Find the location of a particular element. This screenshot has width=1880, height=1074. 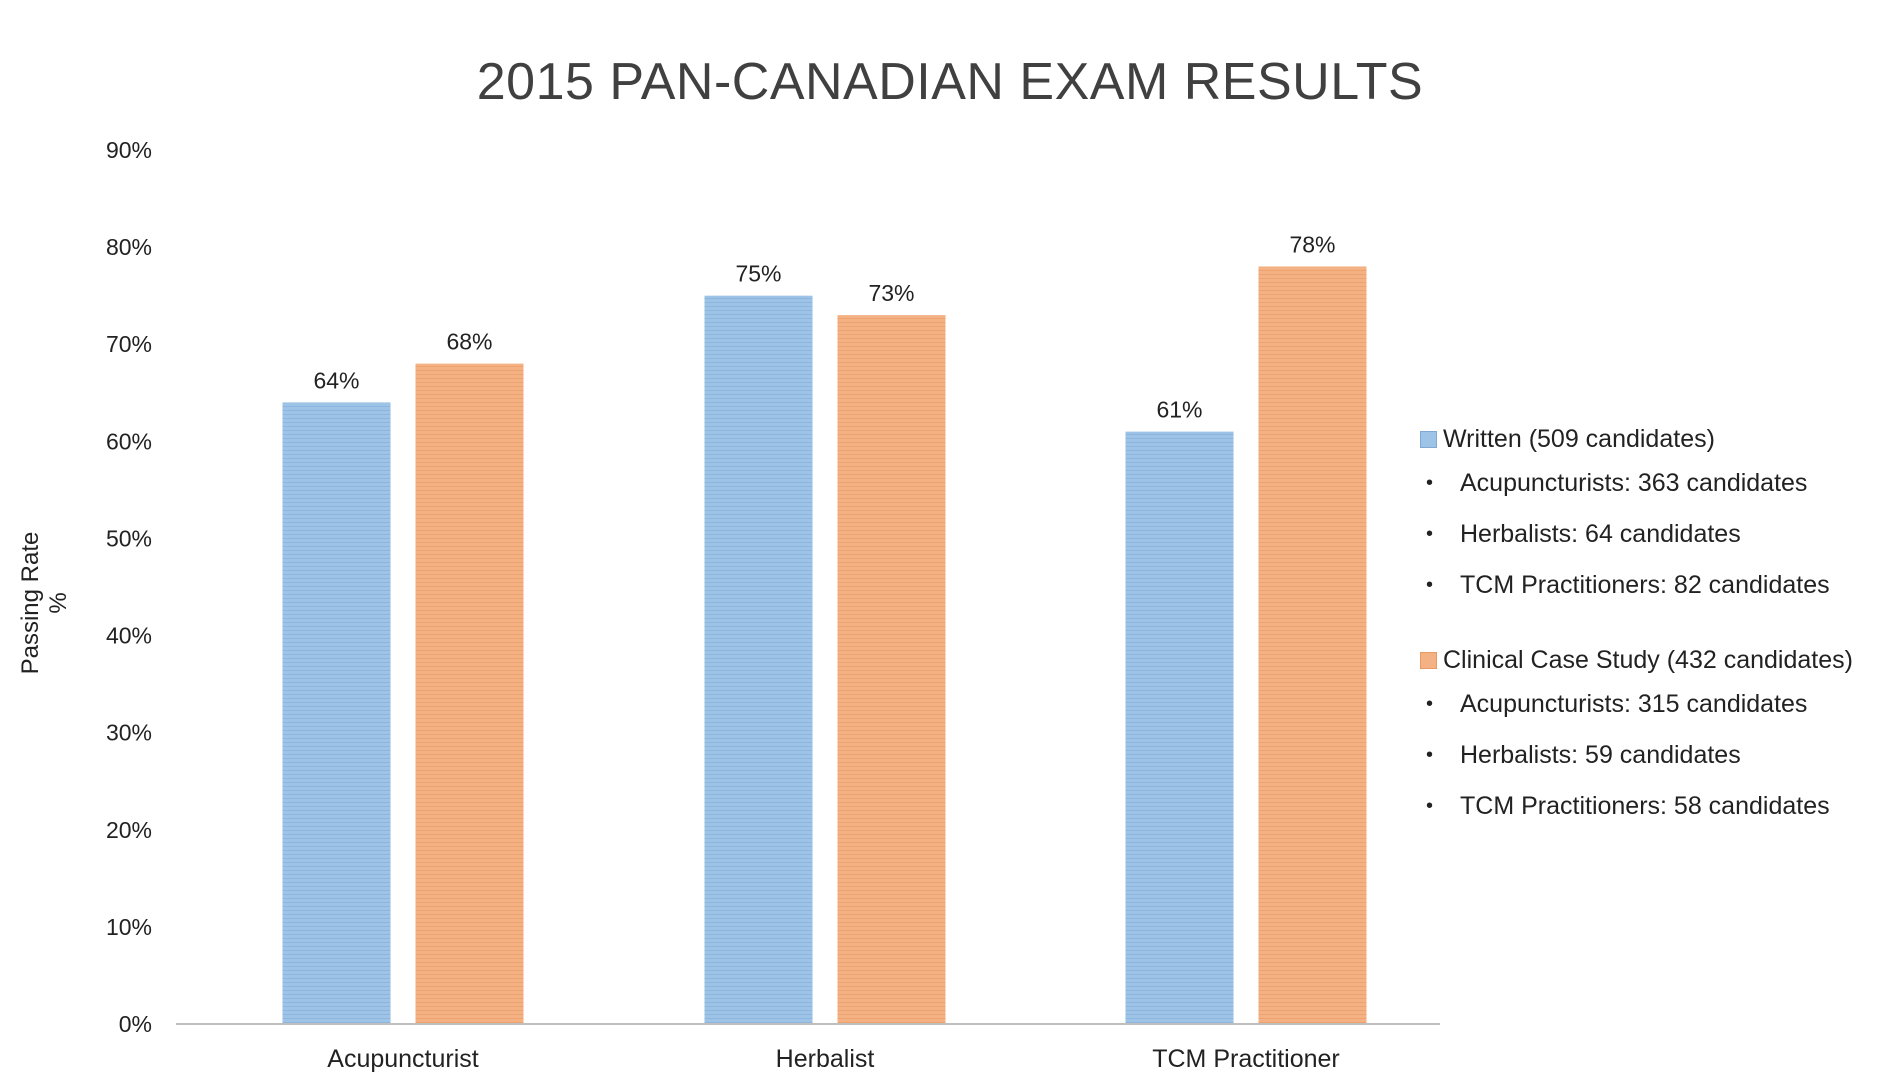

legend-item: • TCM Practitioners: 82 candidates is located at coordinates (1650, 585).